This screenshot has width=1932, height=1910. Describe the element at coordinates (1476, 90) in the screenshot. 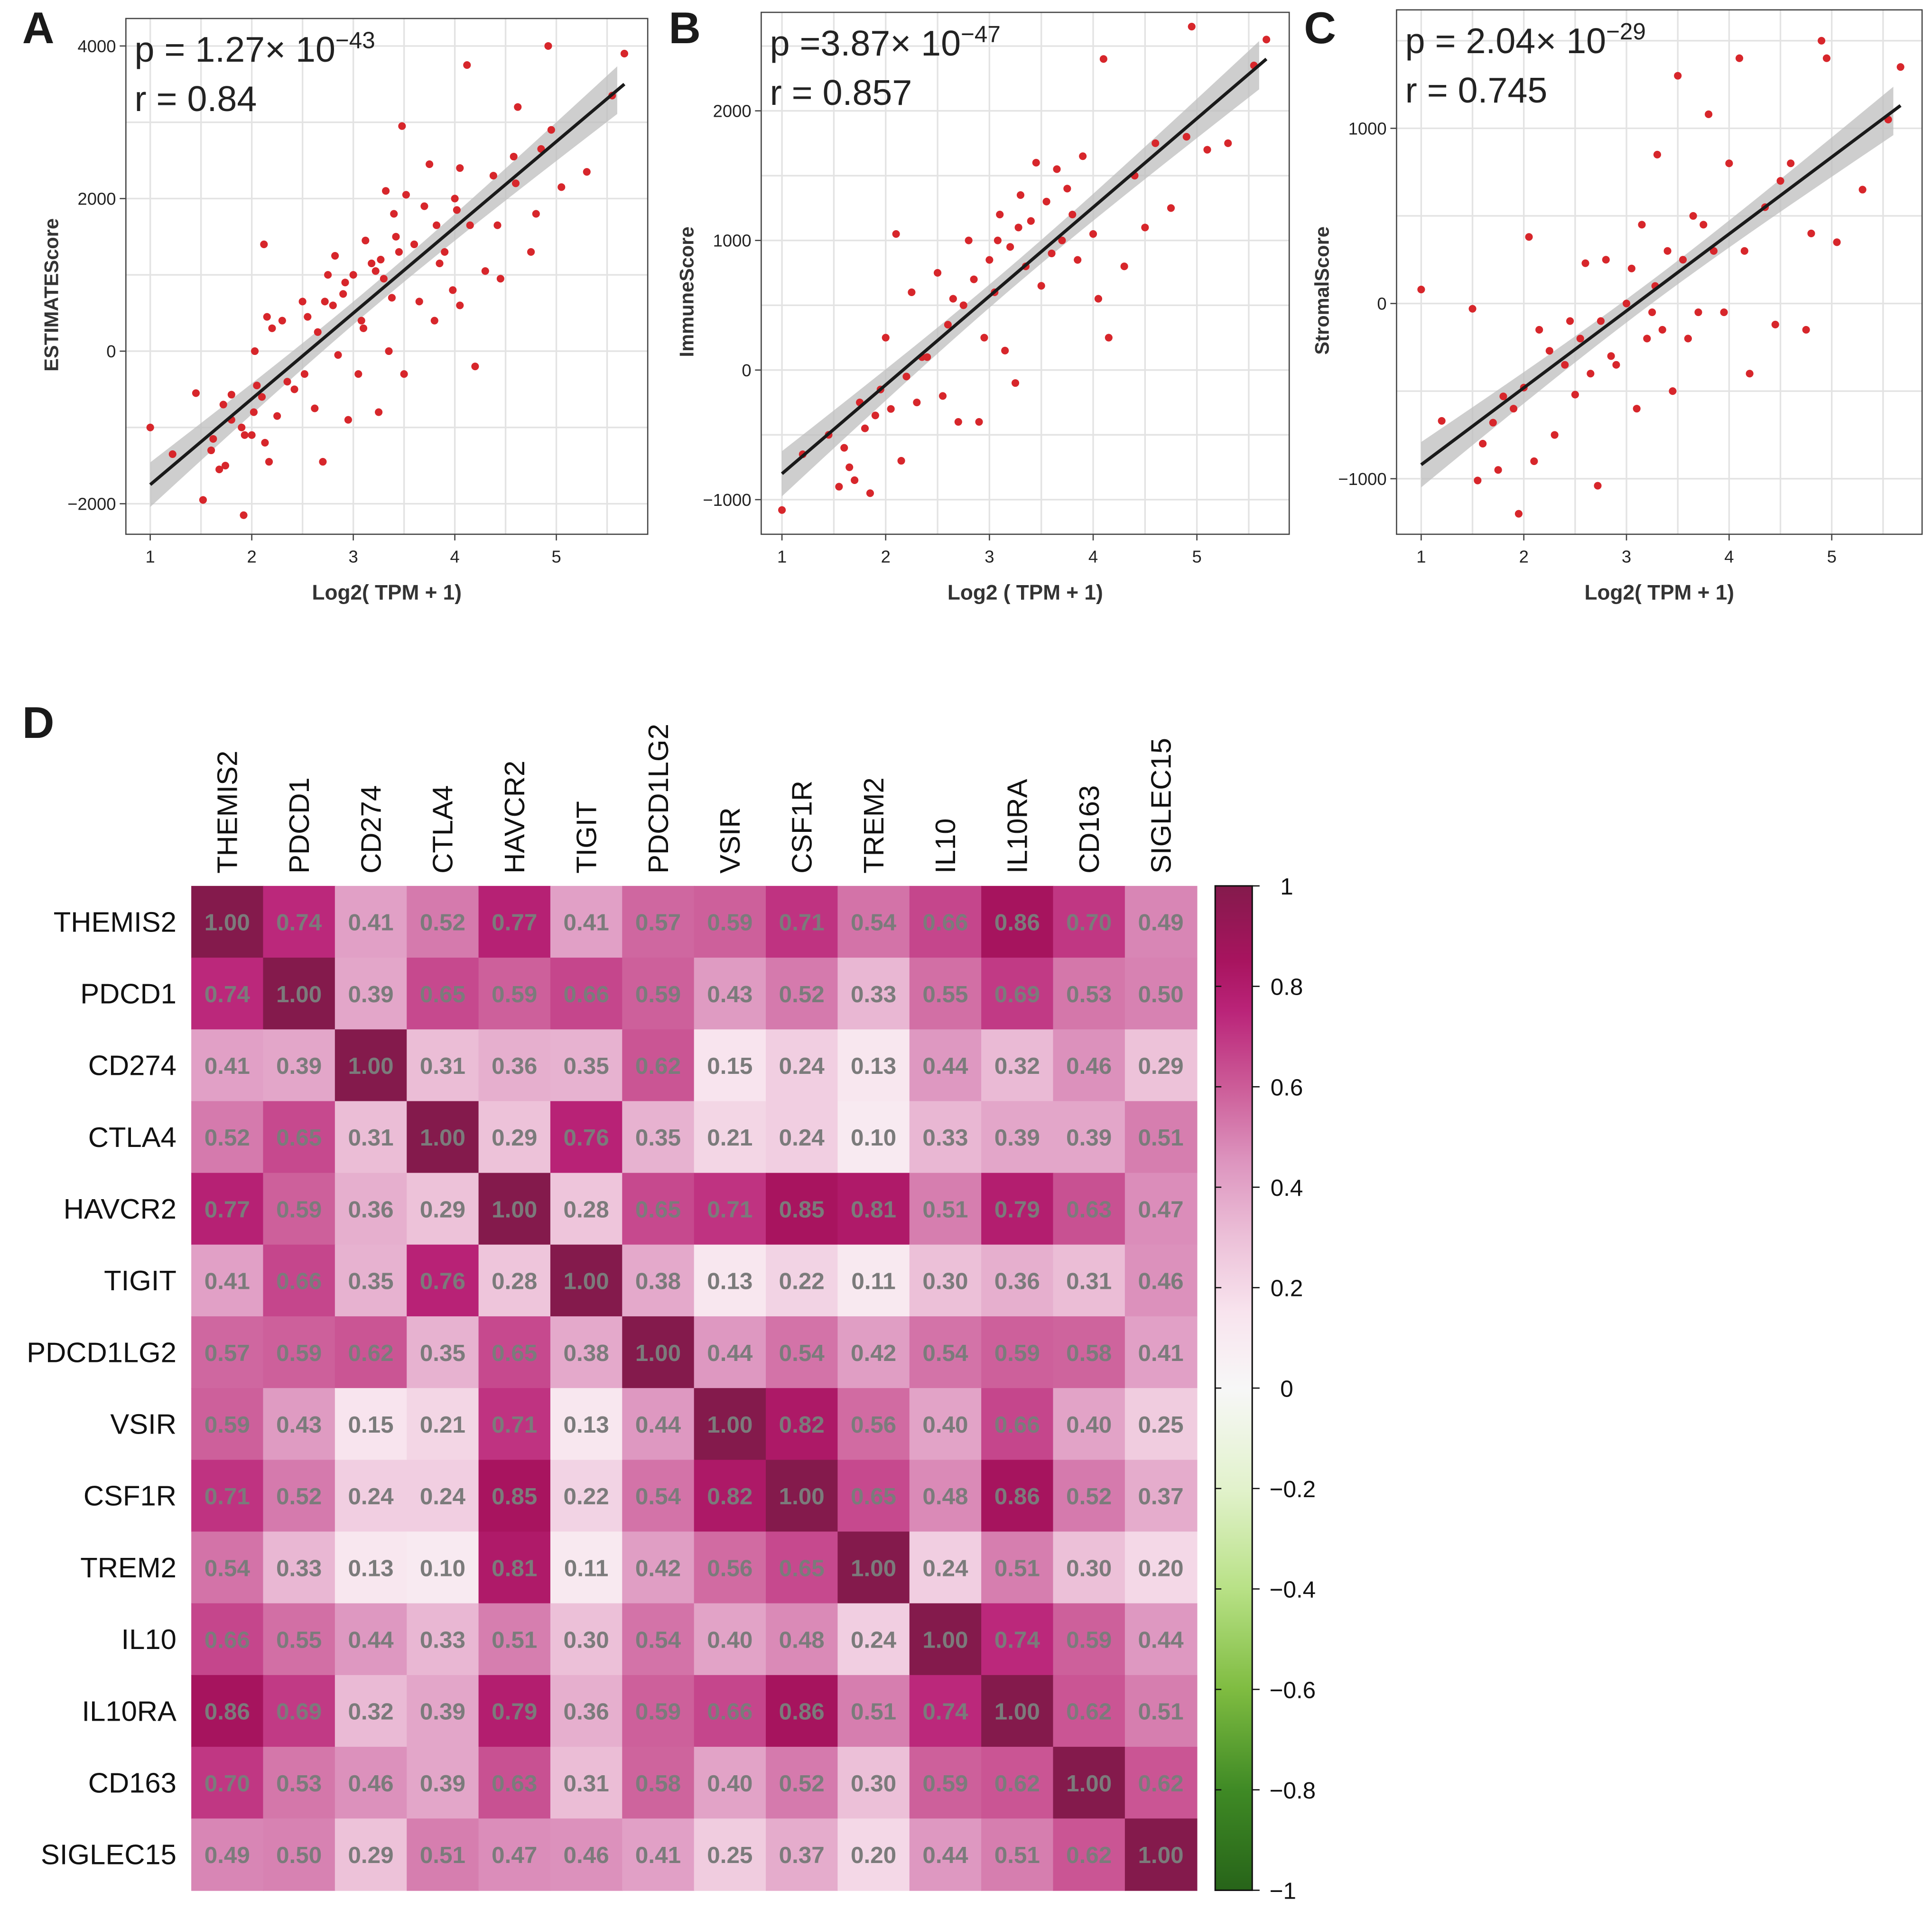

I see `correlation-label: r = 0.745` at that location.